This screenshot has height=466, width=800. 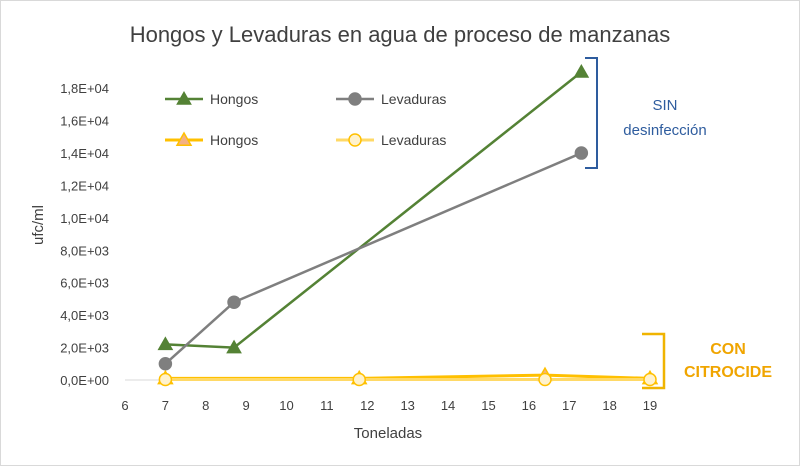 I want to click on con-bracket, so click(x=654, y=361).